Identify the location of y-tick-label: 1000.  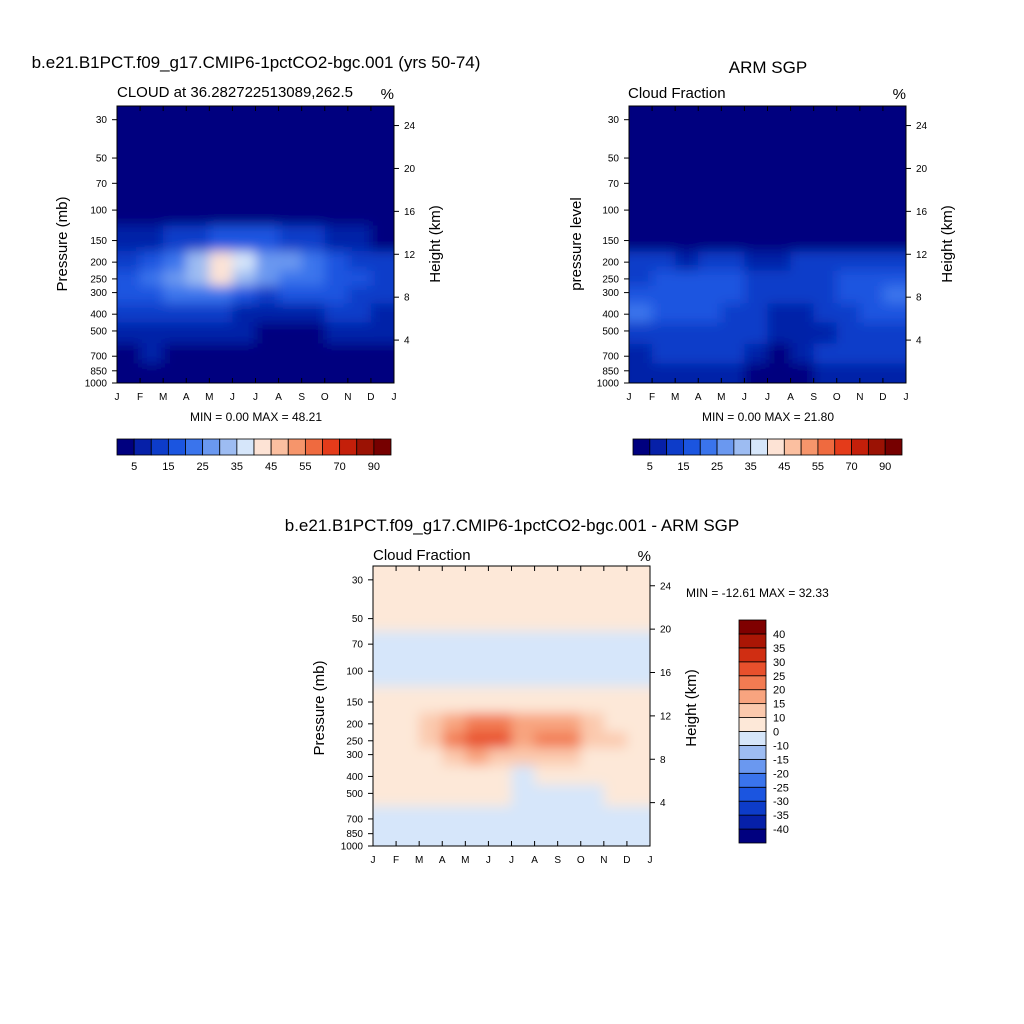
(96, 384).